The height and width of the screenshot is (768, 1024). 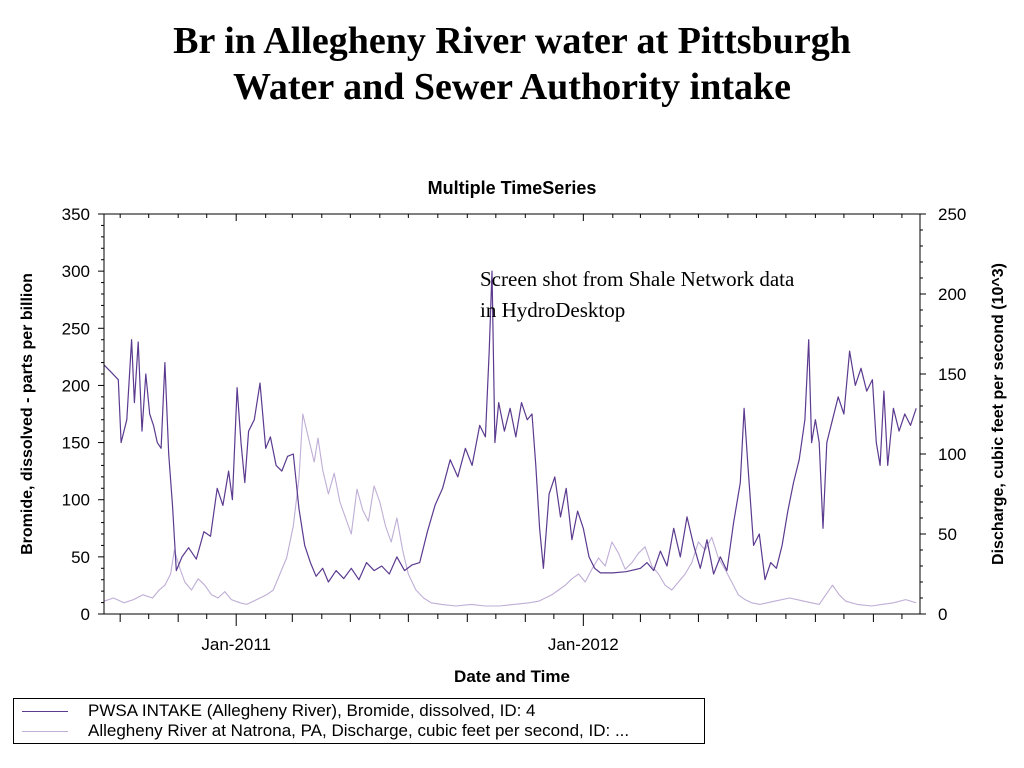 What do you see at coordinates (76, 443) in the screenshot?
I see `y-tick-label-150: 150` at bounding box center [76, 443].